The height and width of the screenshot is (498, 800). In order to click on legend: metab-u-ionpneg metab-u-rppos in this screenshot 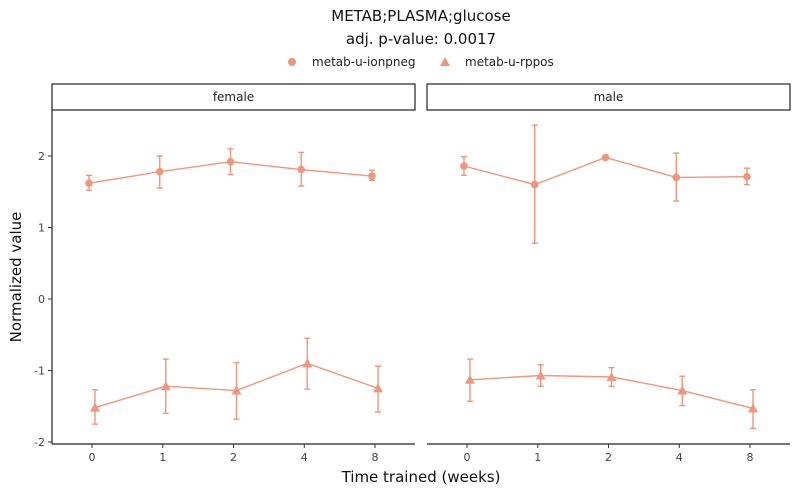, I will do `click(421, 62)`.